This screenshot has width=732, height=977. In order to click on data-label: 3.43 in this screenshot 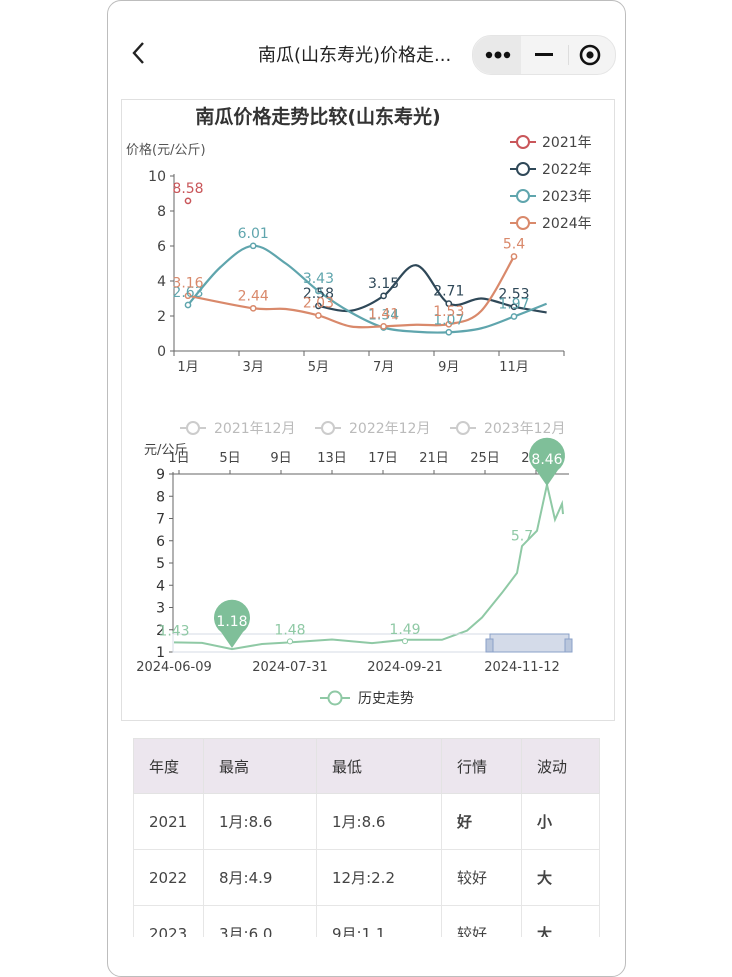, I will do `click(318, 279)`.